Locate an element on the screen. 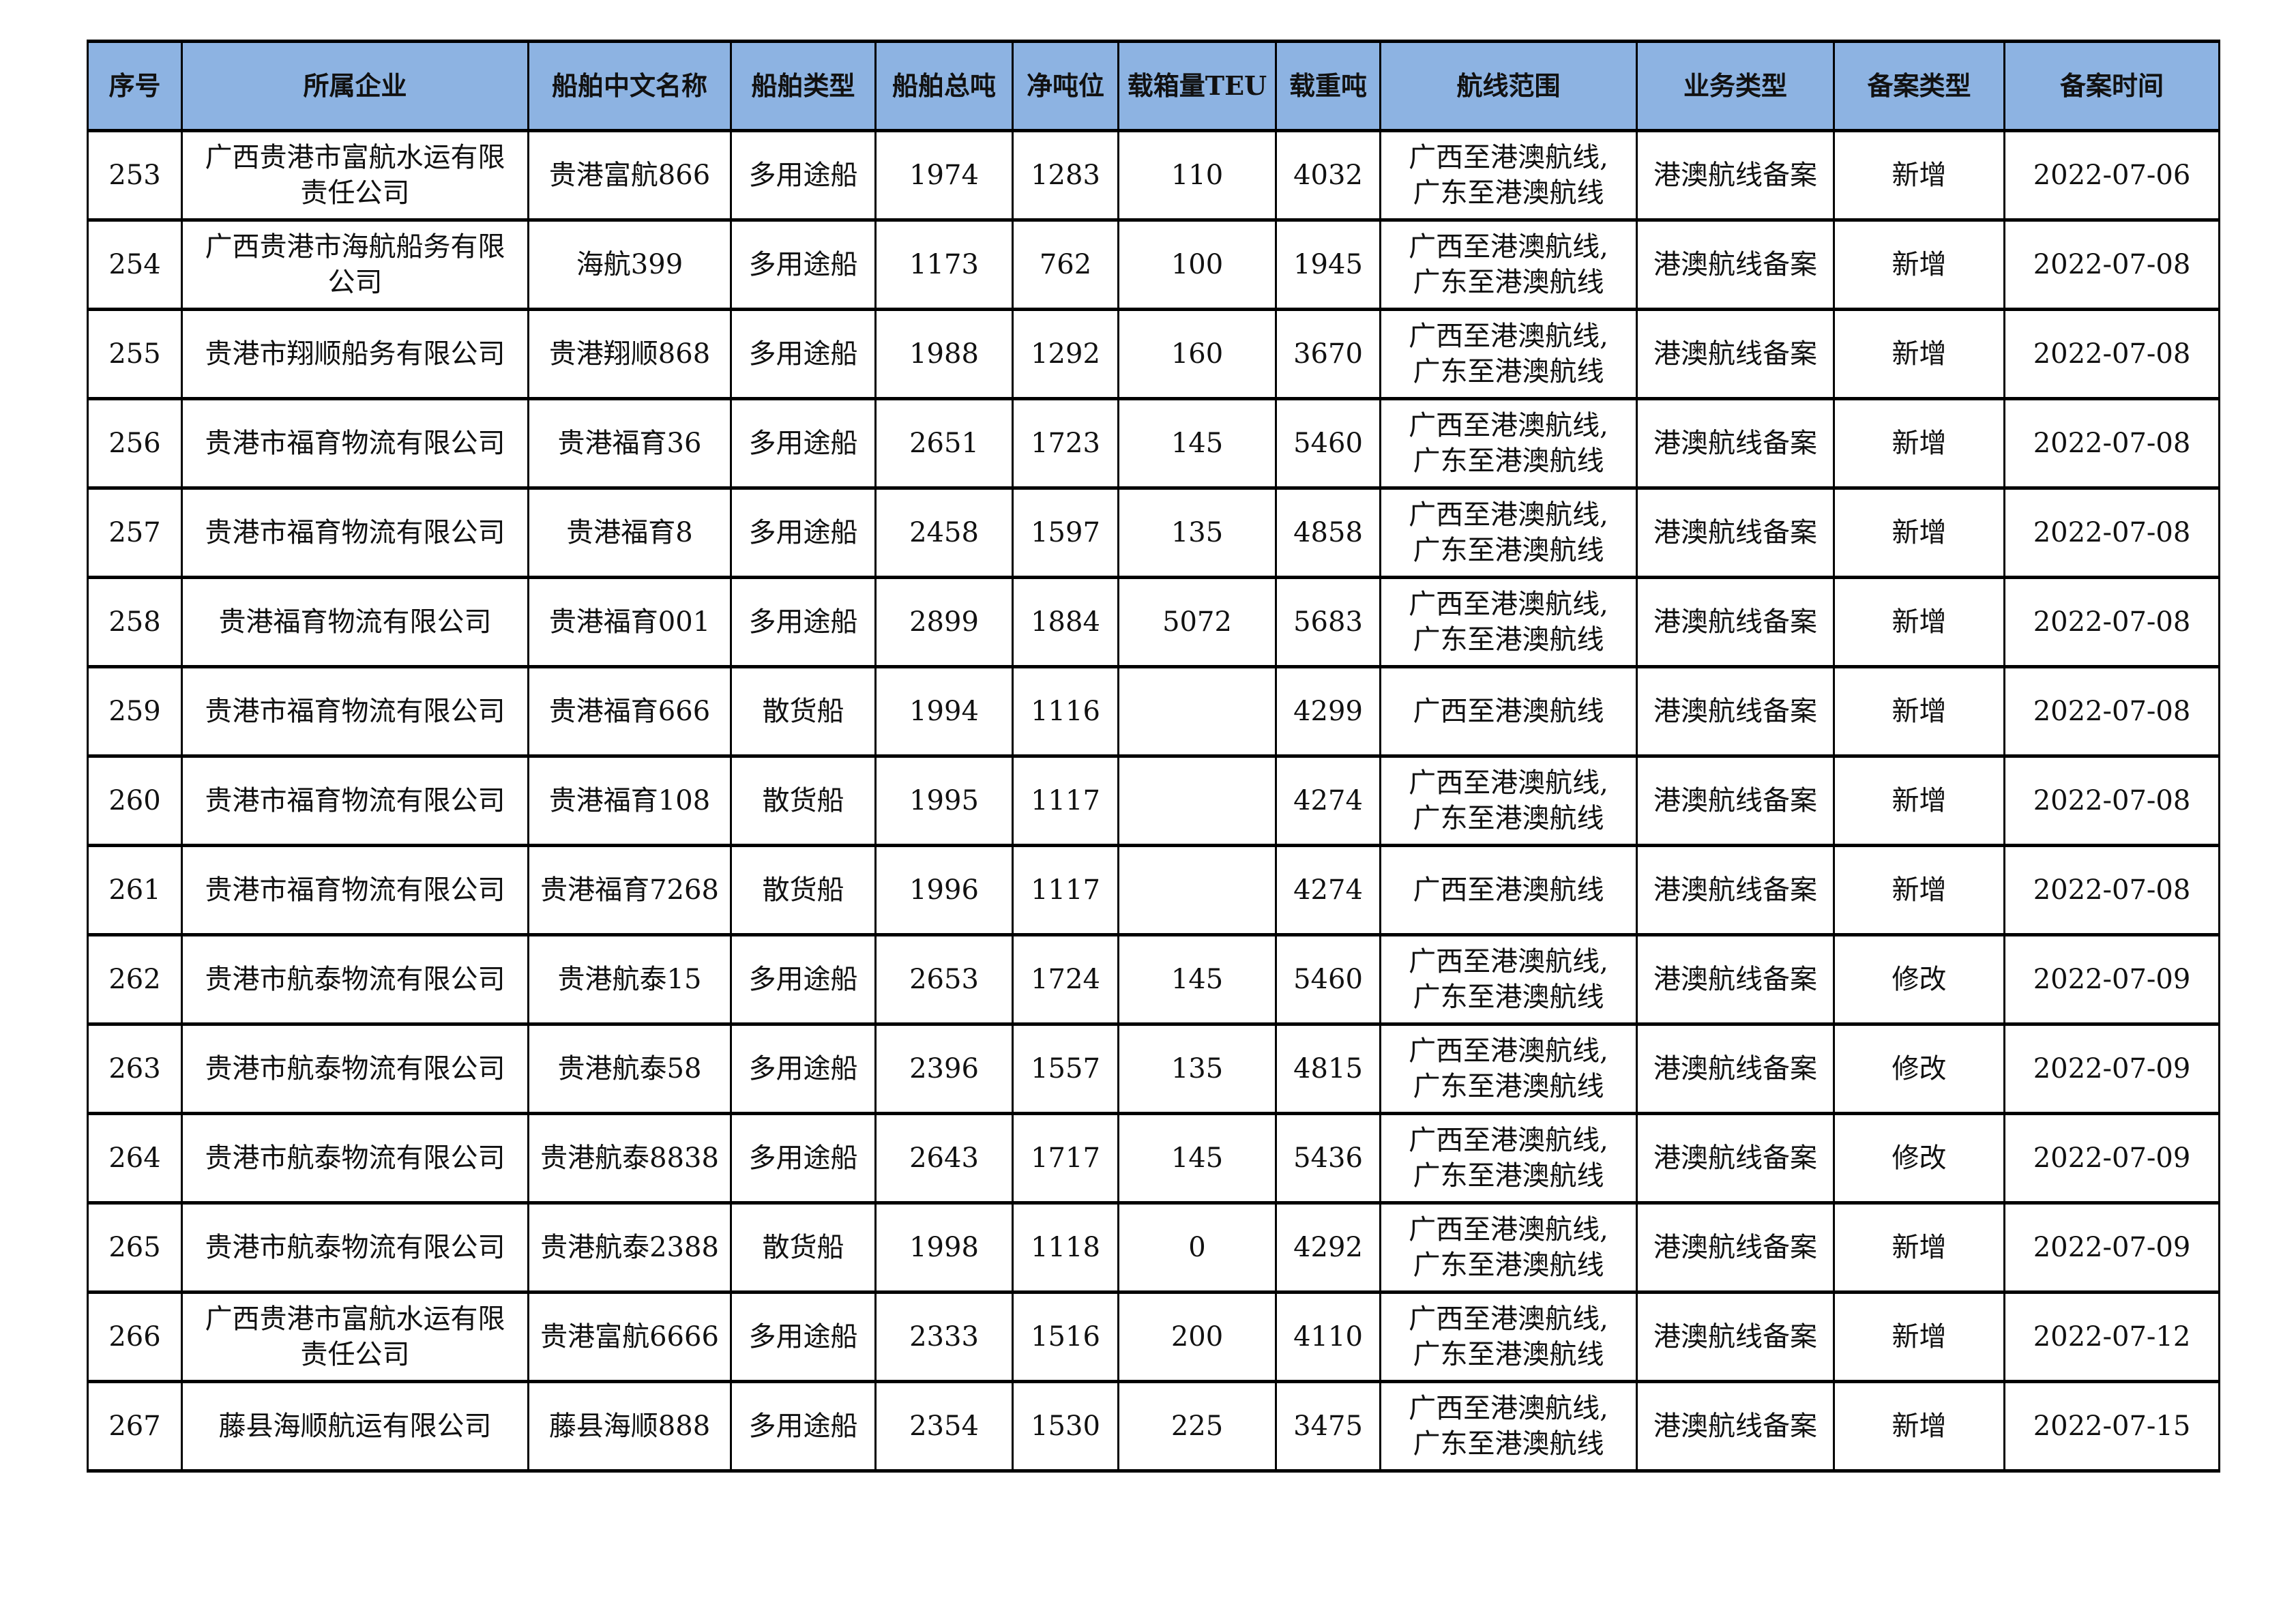 This screenshot has height=1624, width=2296. column-header-teu-capacity: 载箱量TEU is located at coordinates (1197, 86).